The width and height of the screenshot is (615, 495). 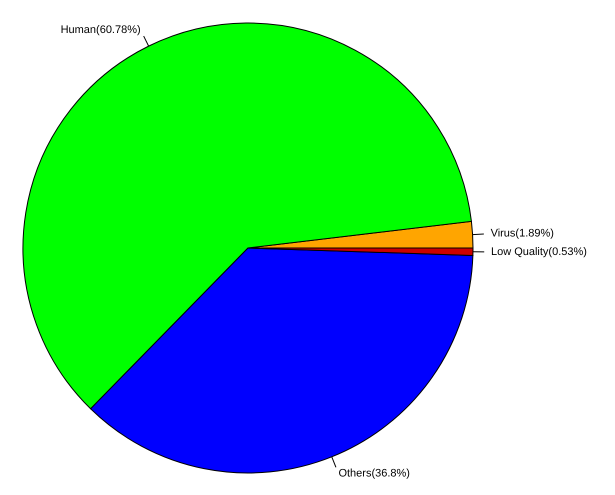 I want to click on slice-label: Others(36.8%), so click(x=374, y=474).